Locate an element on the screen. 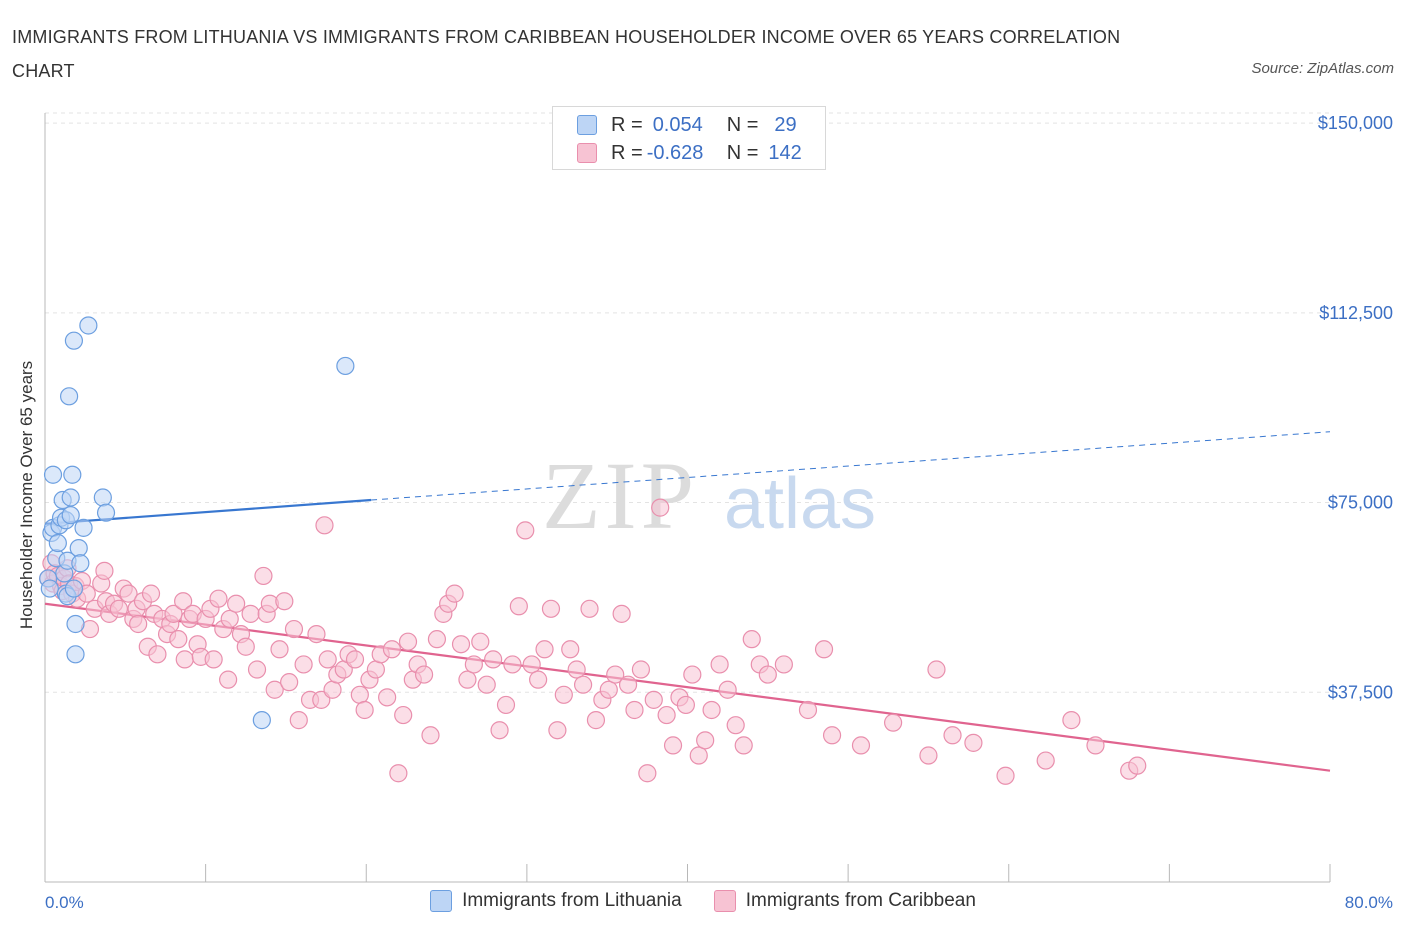  legend-row-caribbean: R = -0.628 N = 142 is located at coordinates (689, 153).